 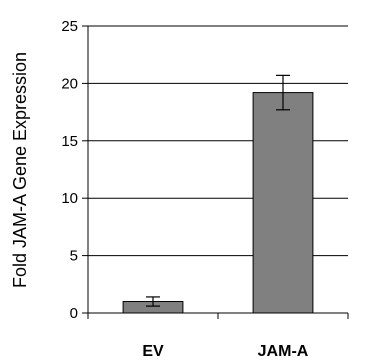 I want to click on y-tick-label: 20, so click(x=69, y=83).